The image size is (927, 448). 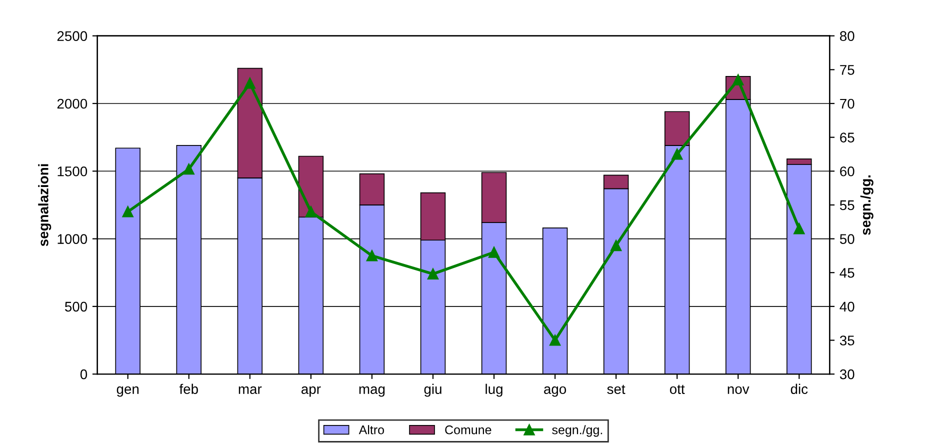 I want to click on x-tick-label: nov, so click(x=739, y=390).